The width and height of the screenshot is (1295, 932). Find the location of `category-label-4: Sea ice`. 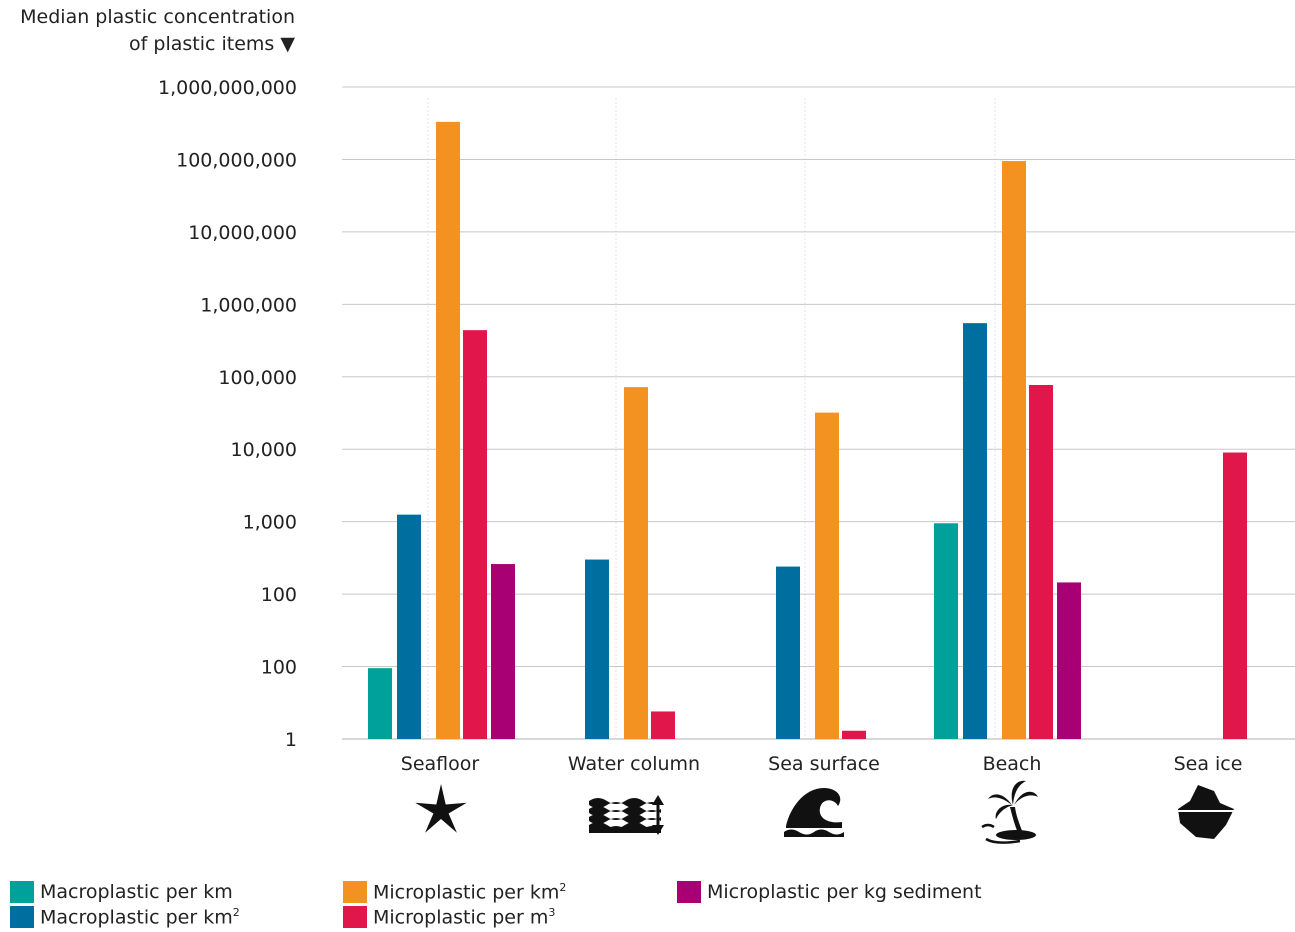

category-label-4: Sea ice is located at coordinates (1208, 764).